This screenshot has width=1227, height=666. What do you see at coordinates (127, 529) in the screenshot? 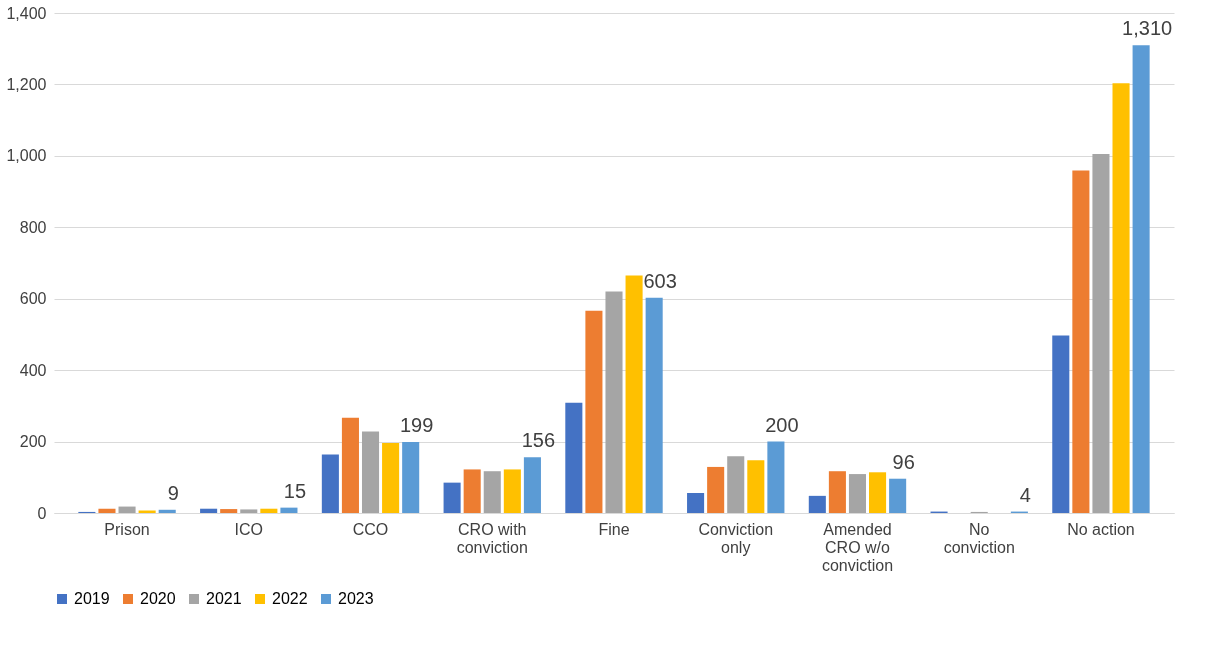
I see `x-tick-label: Prison` at bounding box center [127, 529].